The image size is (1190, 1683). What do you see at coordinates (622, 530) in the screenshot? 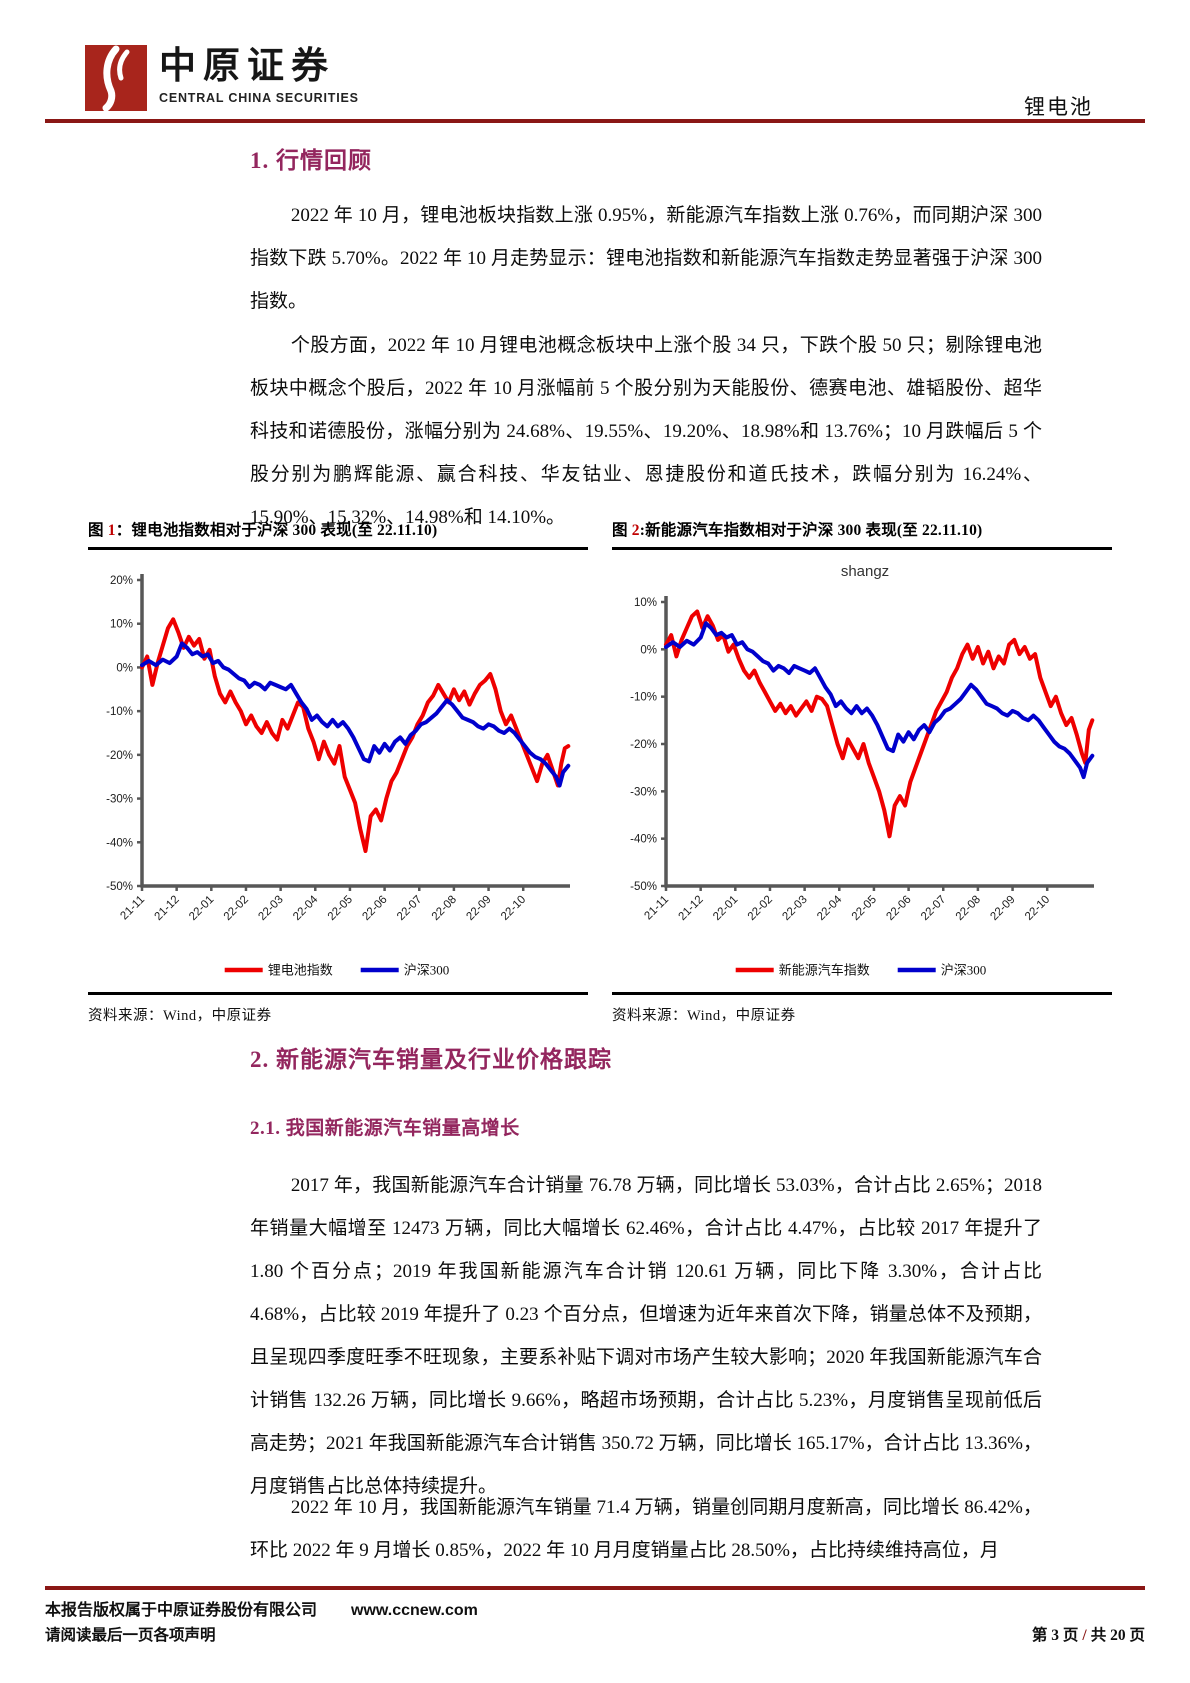
I see `figure-2-label: 图` at bounding box center [622, 530].